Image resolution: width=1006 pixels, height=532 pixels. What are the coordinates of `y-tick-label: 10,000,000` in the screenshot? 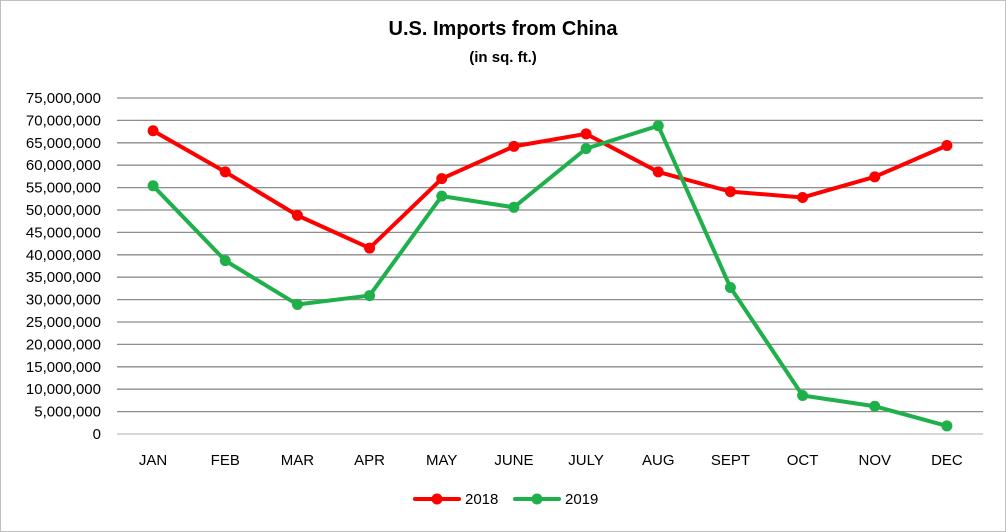 It's located at (63, 389).